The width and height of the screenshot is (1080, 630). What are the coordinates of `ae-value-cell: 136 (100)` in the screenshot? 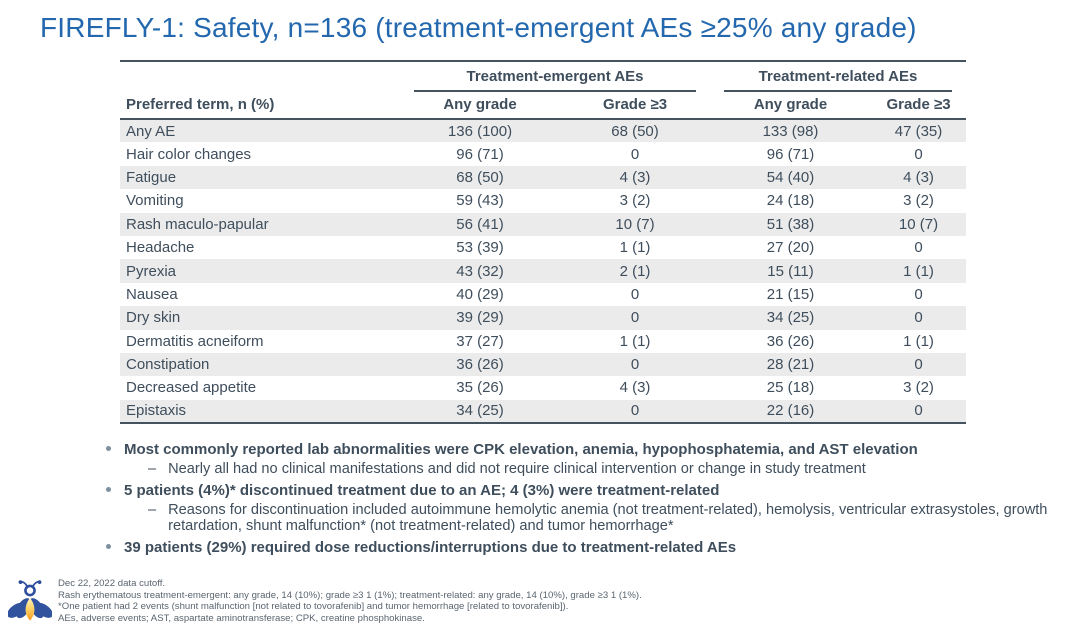 It's located at (480, 131).